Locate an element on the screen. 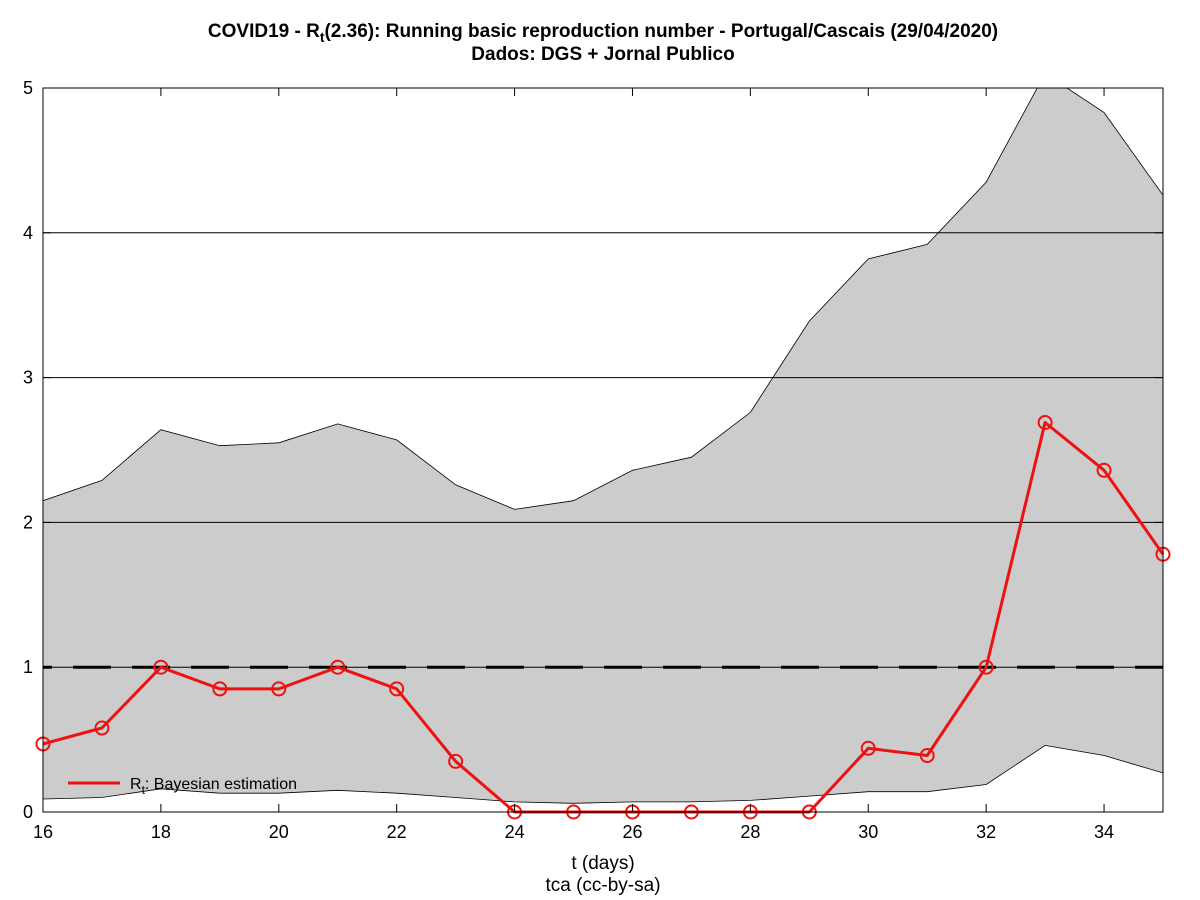  y-tick-label: 5 is located at coordinates (28, 88).